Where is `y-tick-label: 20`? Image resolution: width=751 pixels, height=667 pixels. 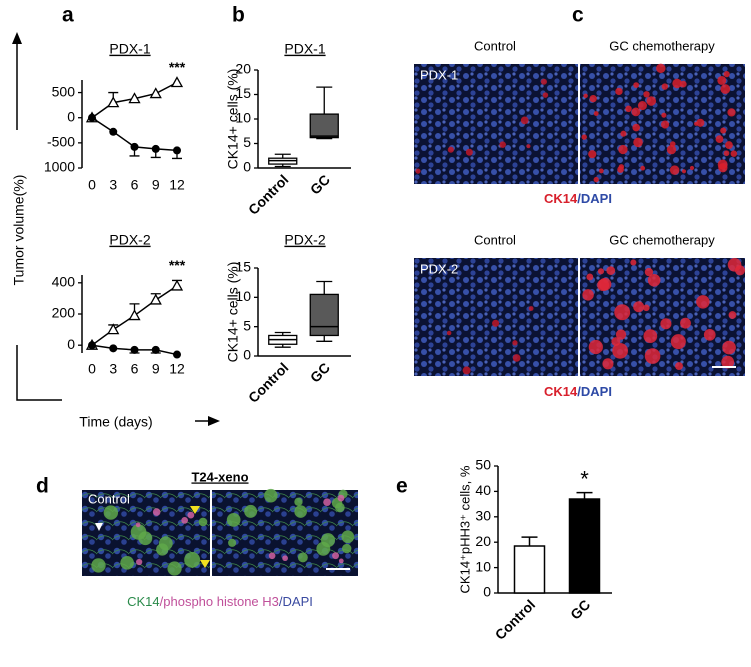
y-tick-label: 20 is located at coordinates (483, 541).